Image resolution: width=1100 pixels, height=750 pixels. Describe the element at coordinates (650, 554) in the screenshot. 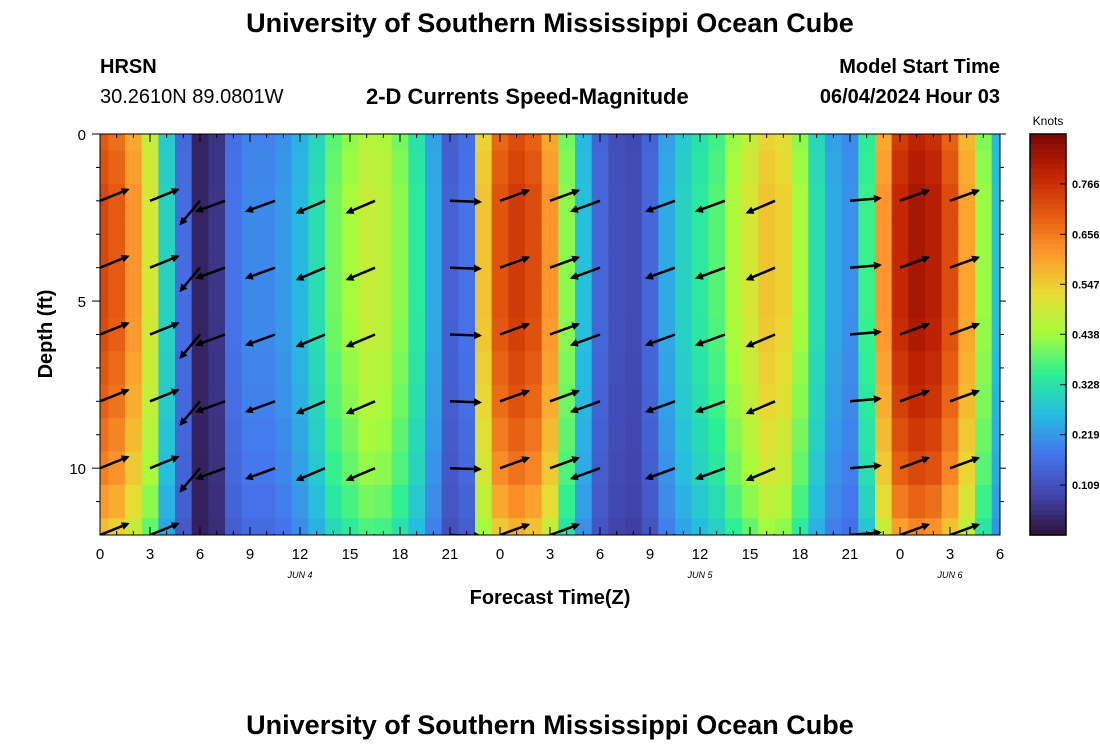

I see `x-tick-label: 9` at that location.